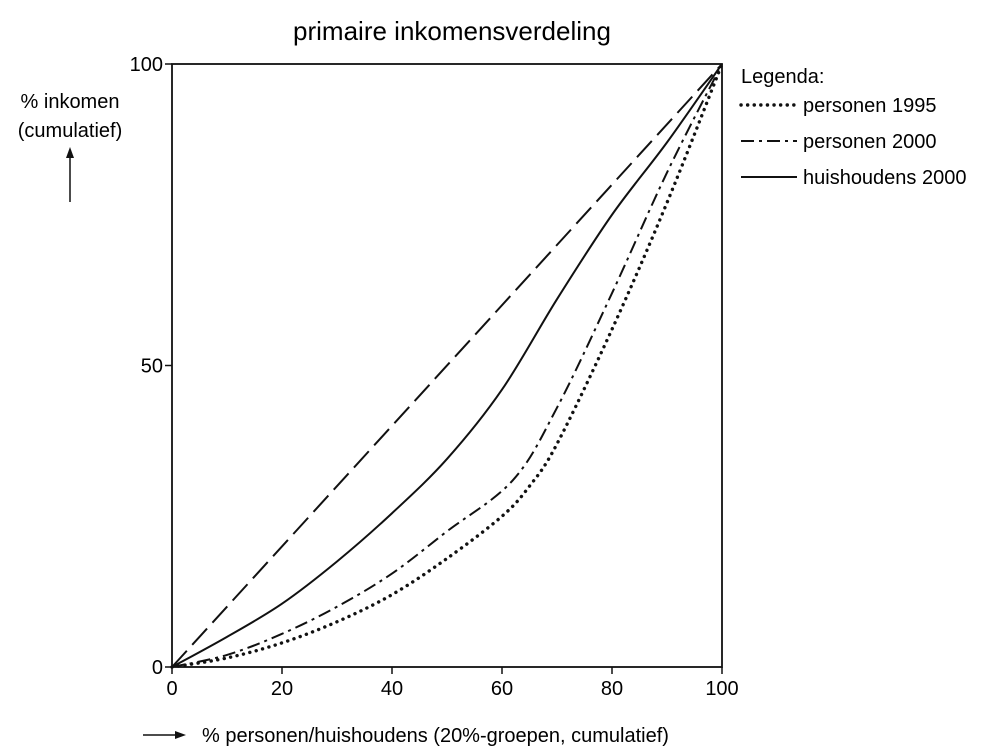 This screenshot has width=993, height=746. I want to click on chart-title: primaire inkomensverdeling, so click(452, 31).